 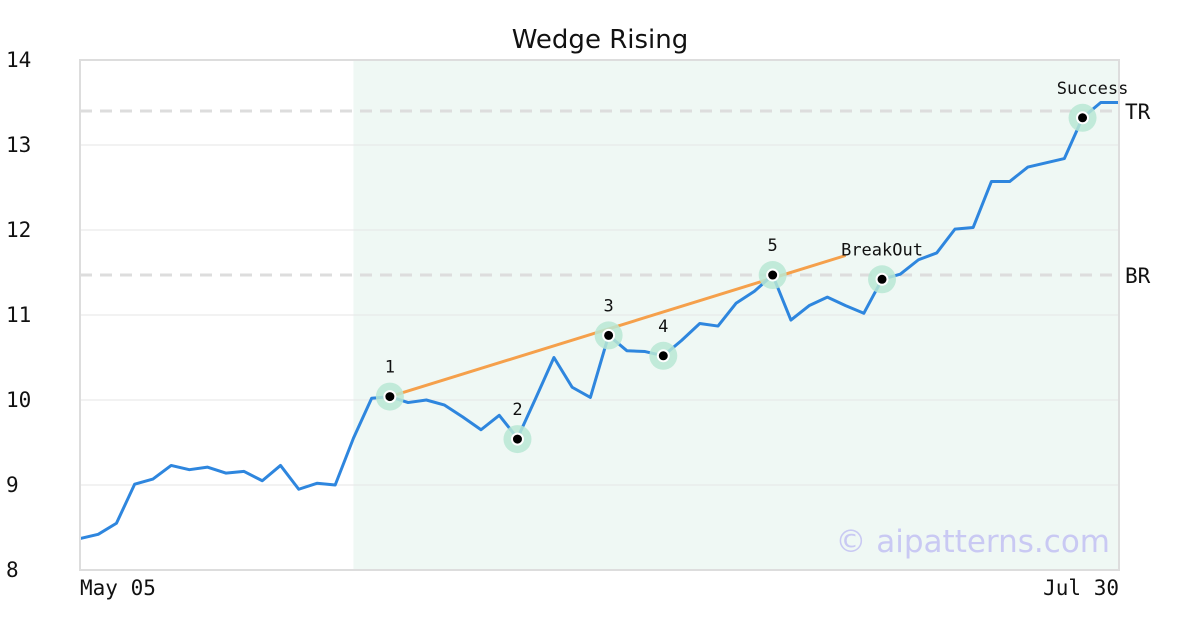 I want to click on y-tick-label: 8, so click(x=12, y=570).